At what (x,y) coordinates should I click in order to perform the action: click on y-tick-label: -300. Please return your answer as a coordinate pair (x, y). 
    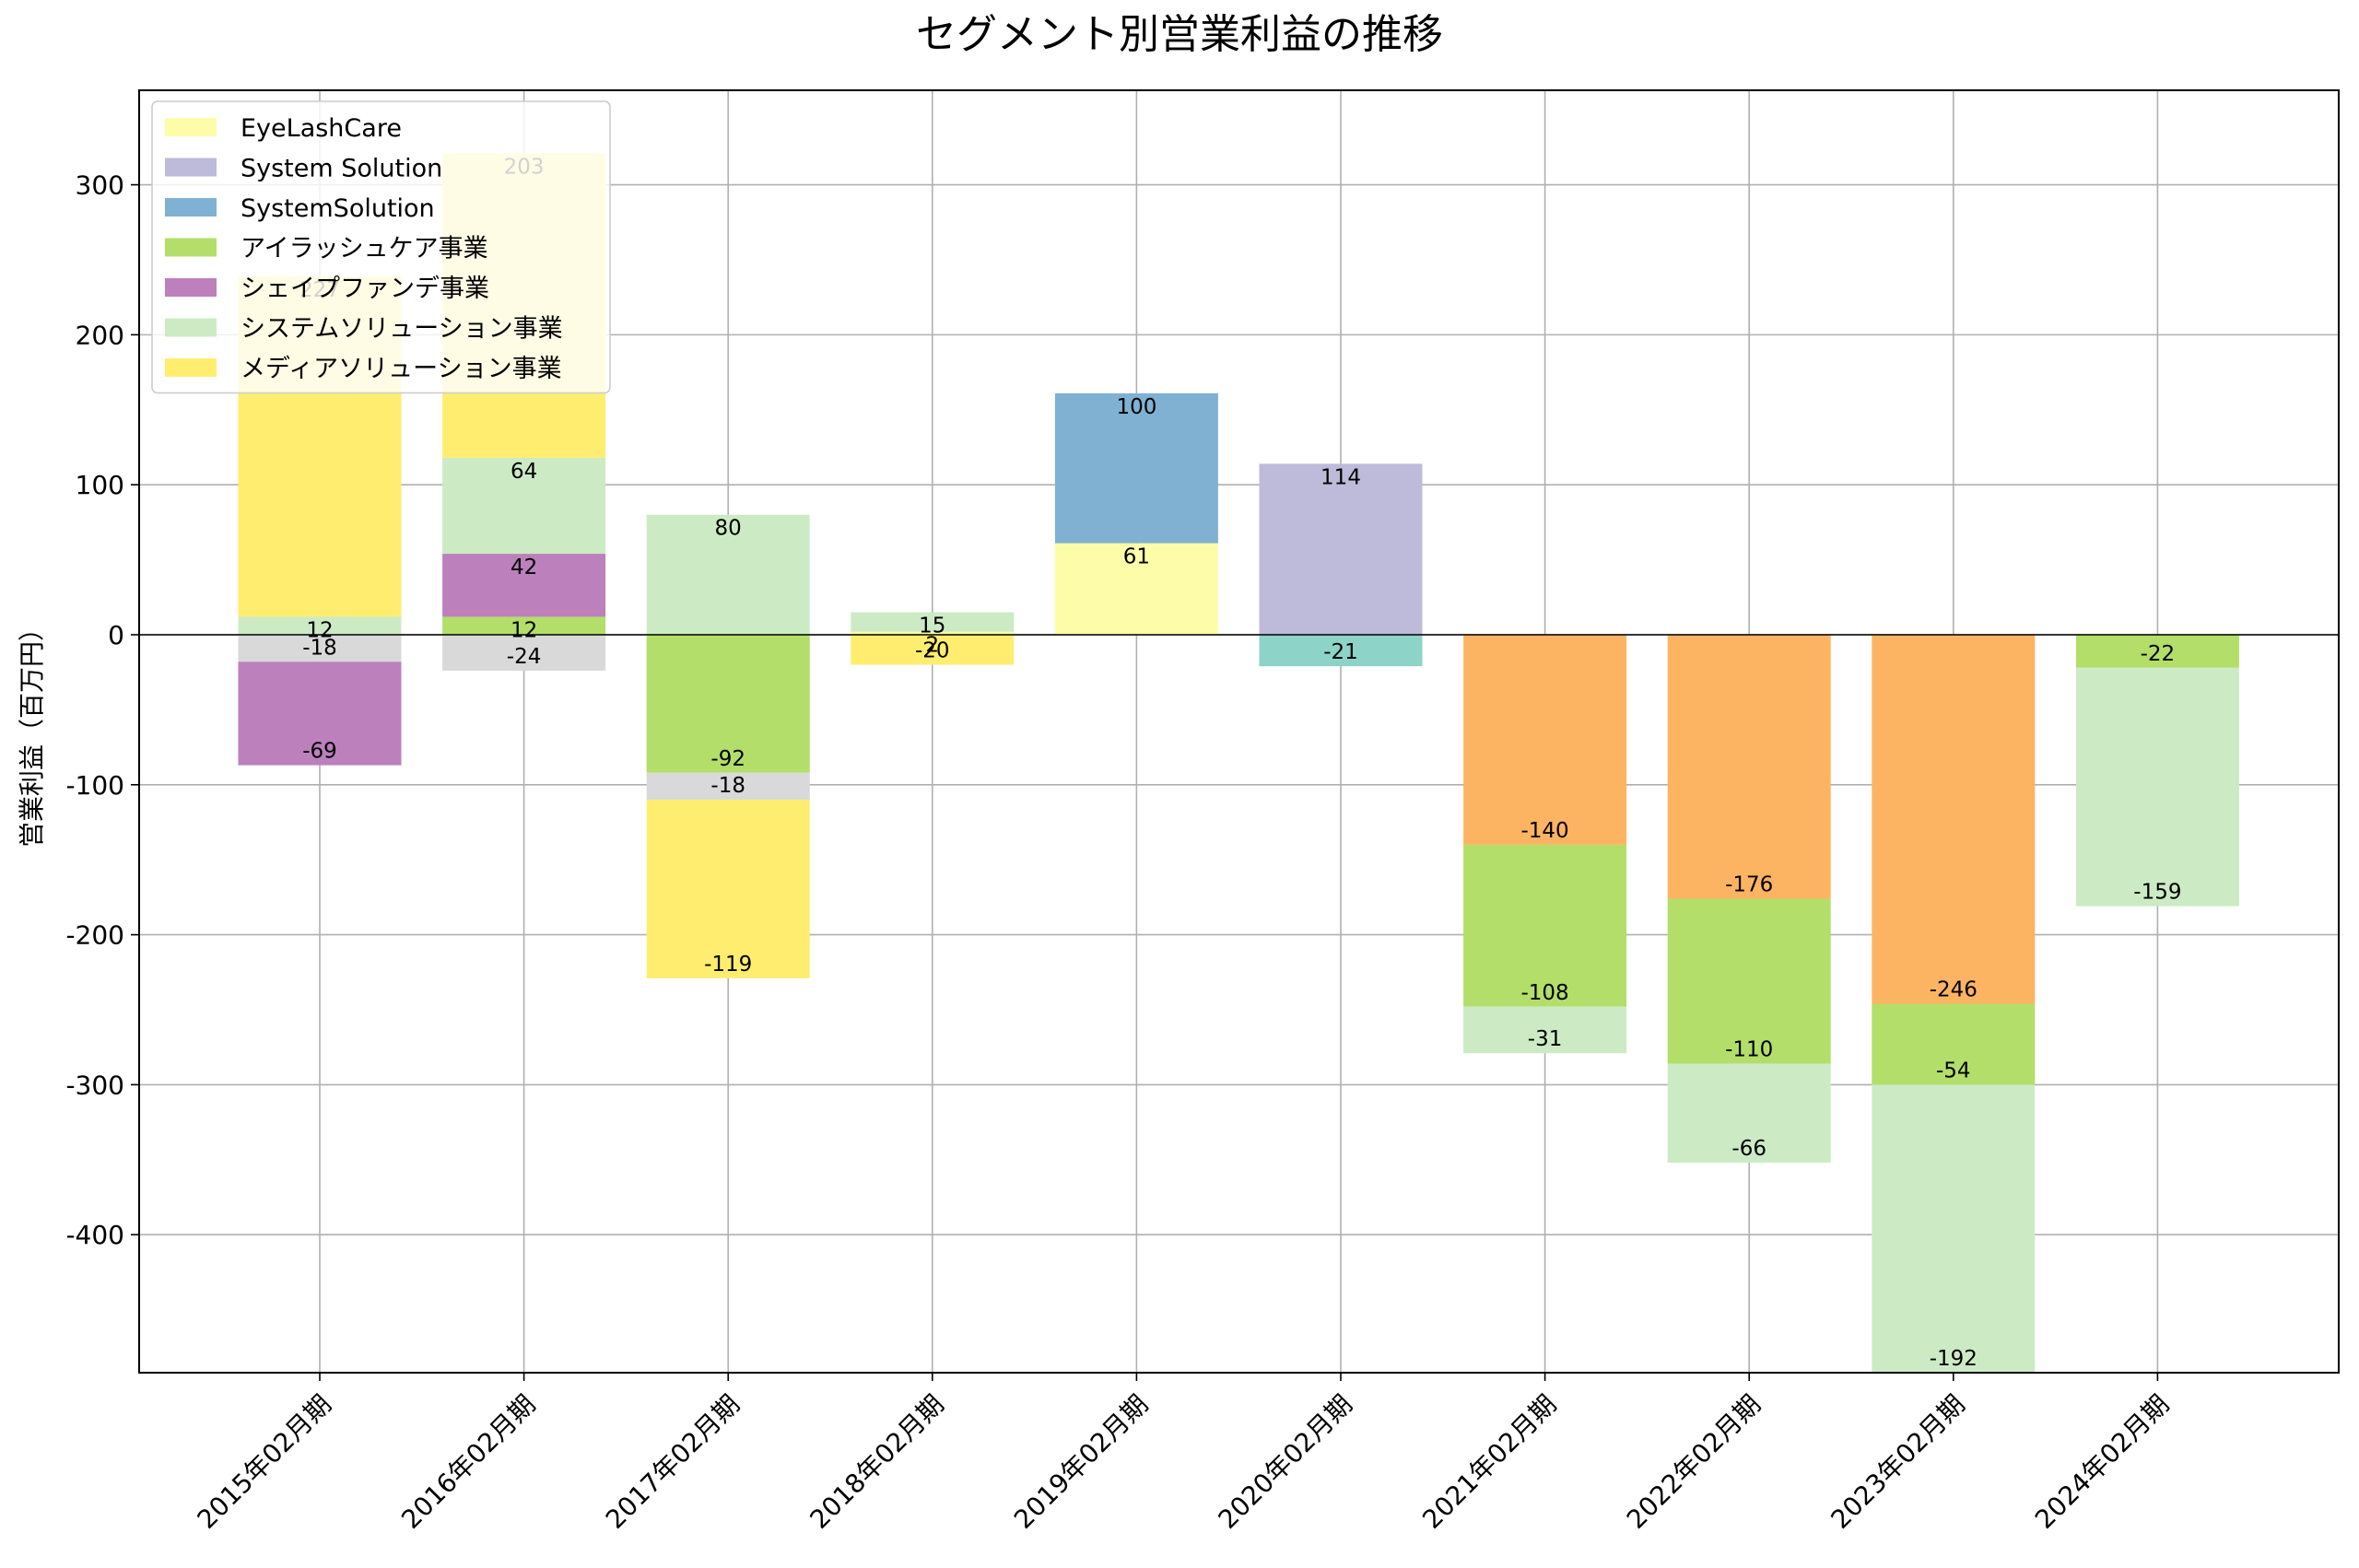
    Looking at the image, I should click on (94, 1085).